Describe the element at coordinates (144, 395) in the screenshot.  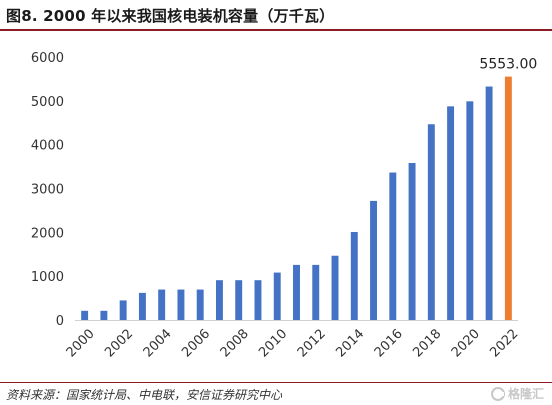
I see `source-note: 资料来源：国家统计局、中电联，安信证券研究中心` at that location.